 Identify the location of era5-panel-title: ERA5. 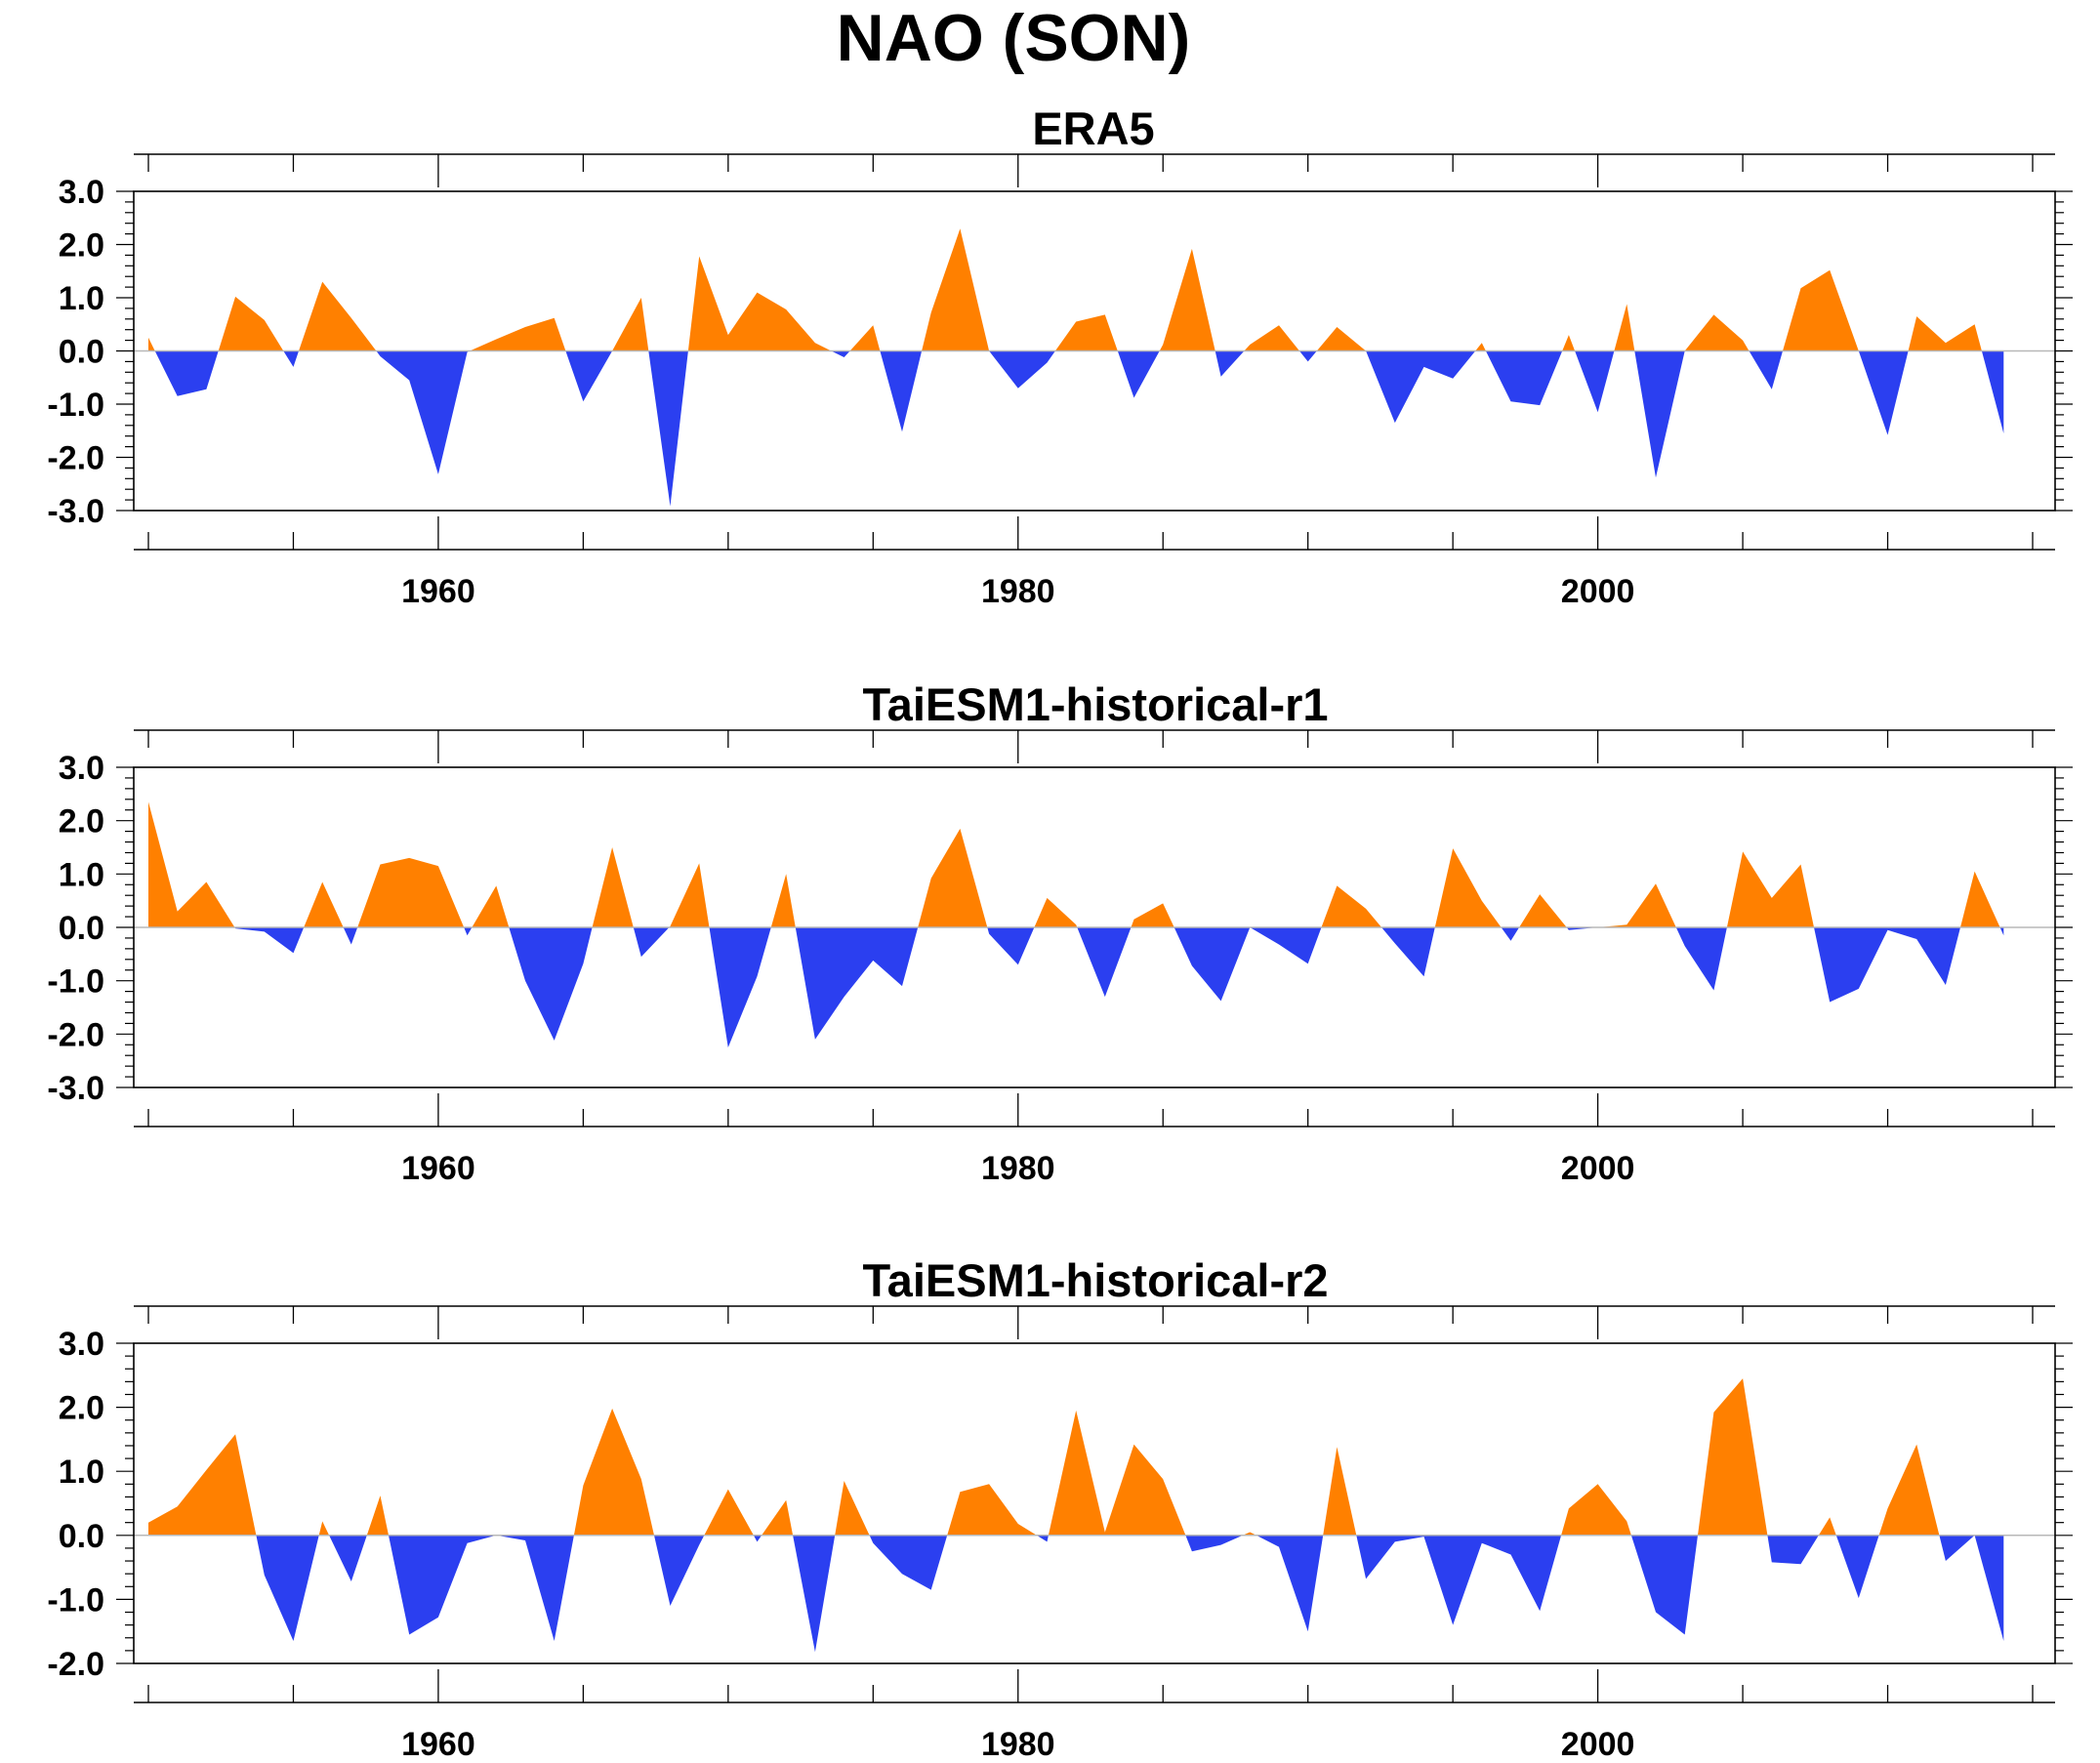
(1093, 128).